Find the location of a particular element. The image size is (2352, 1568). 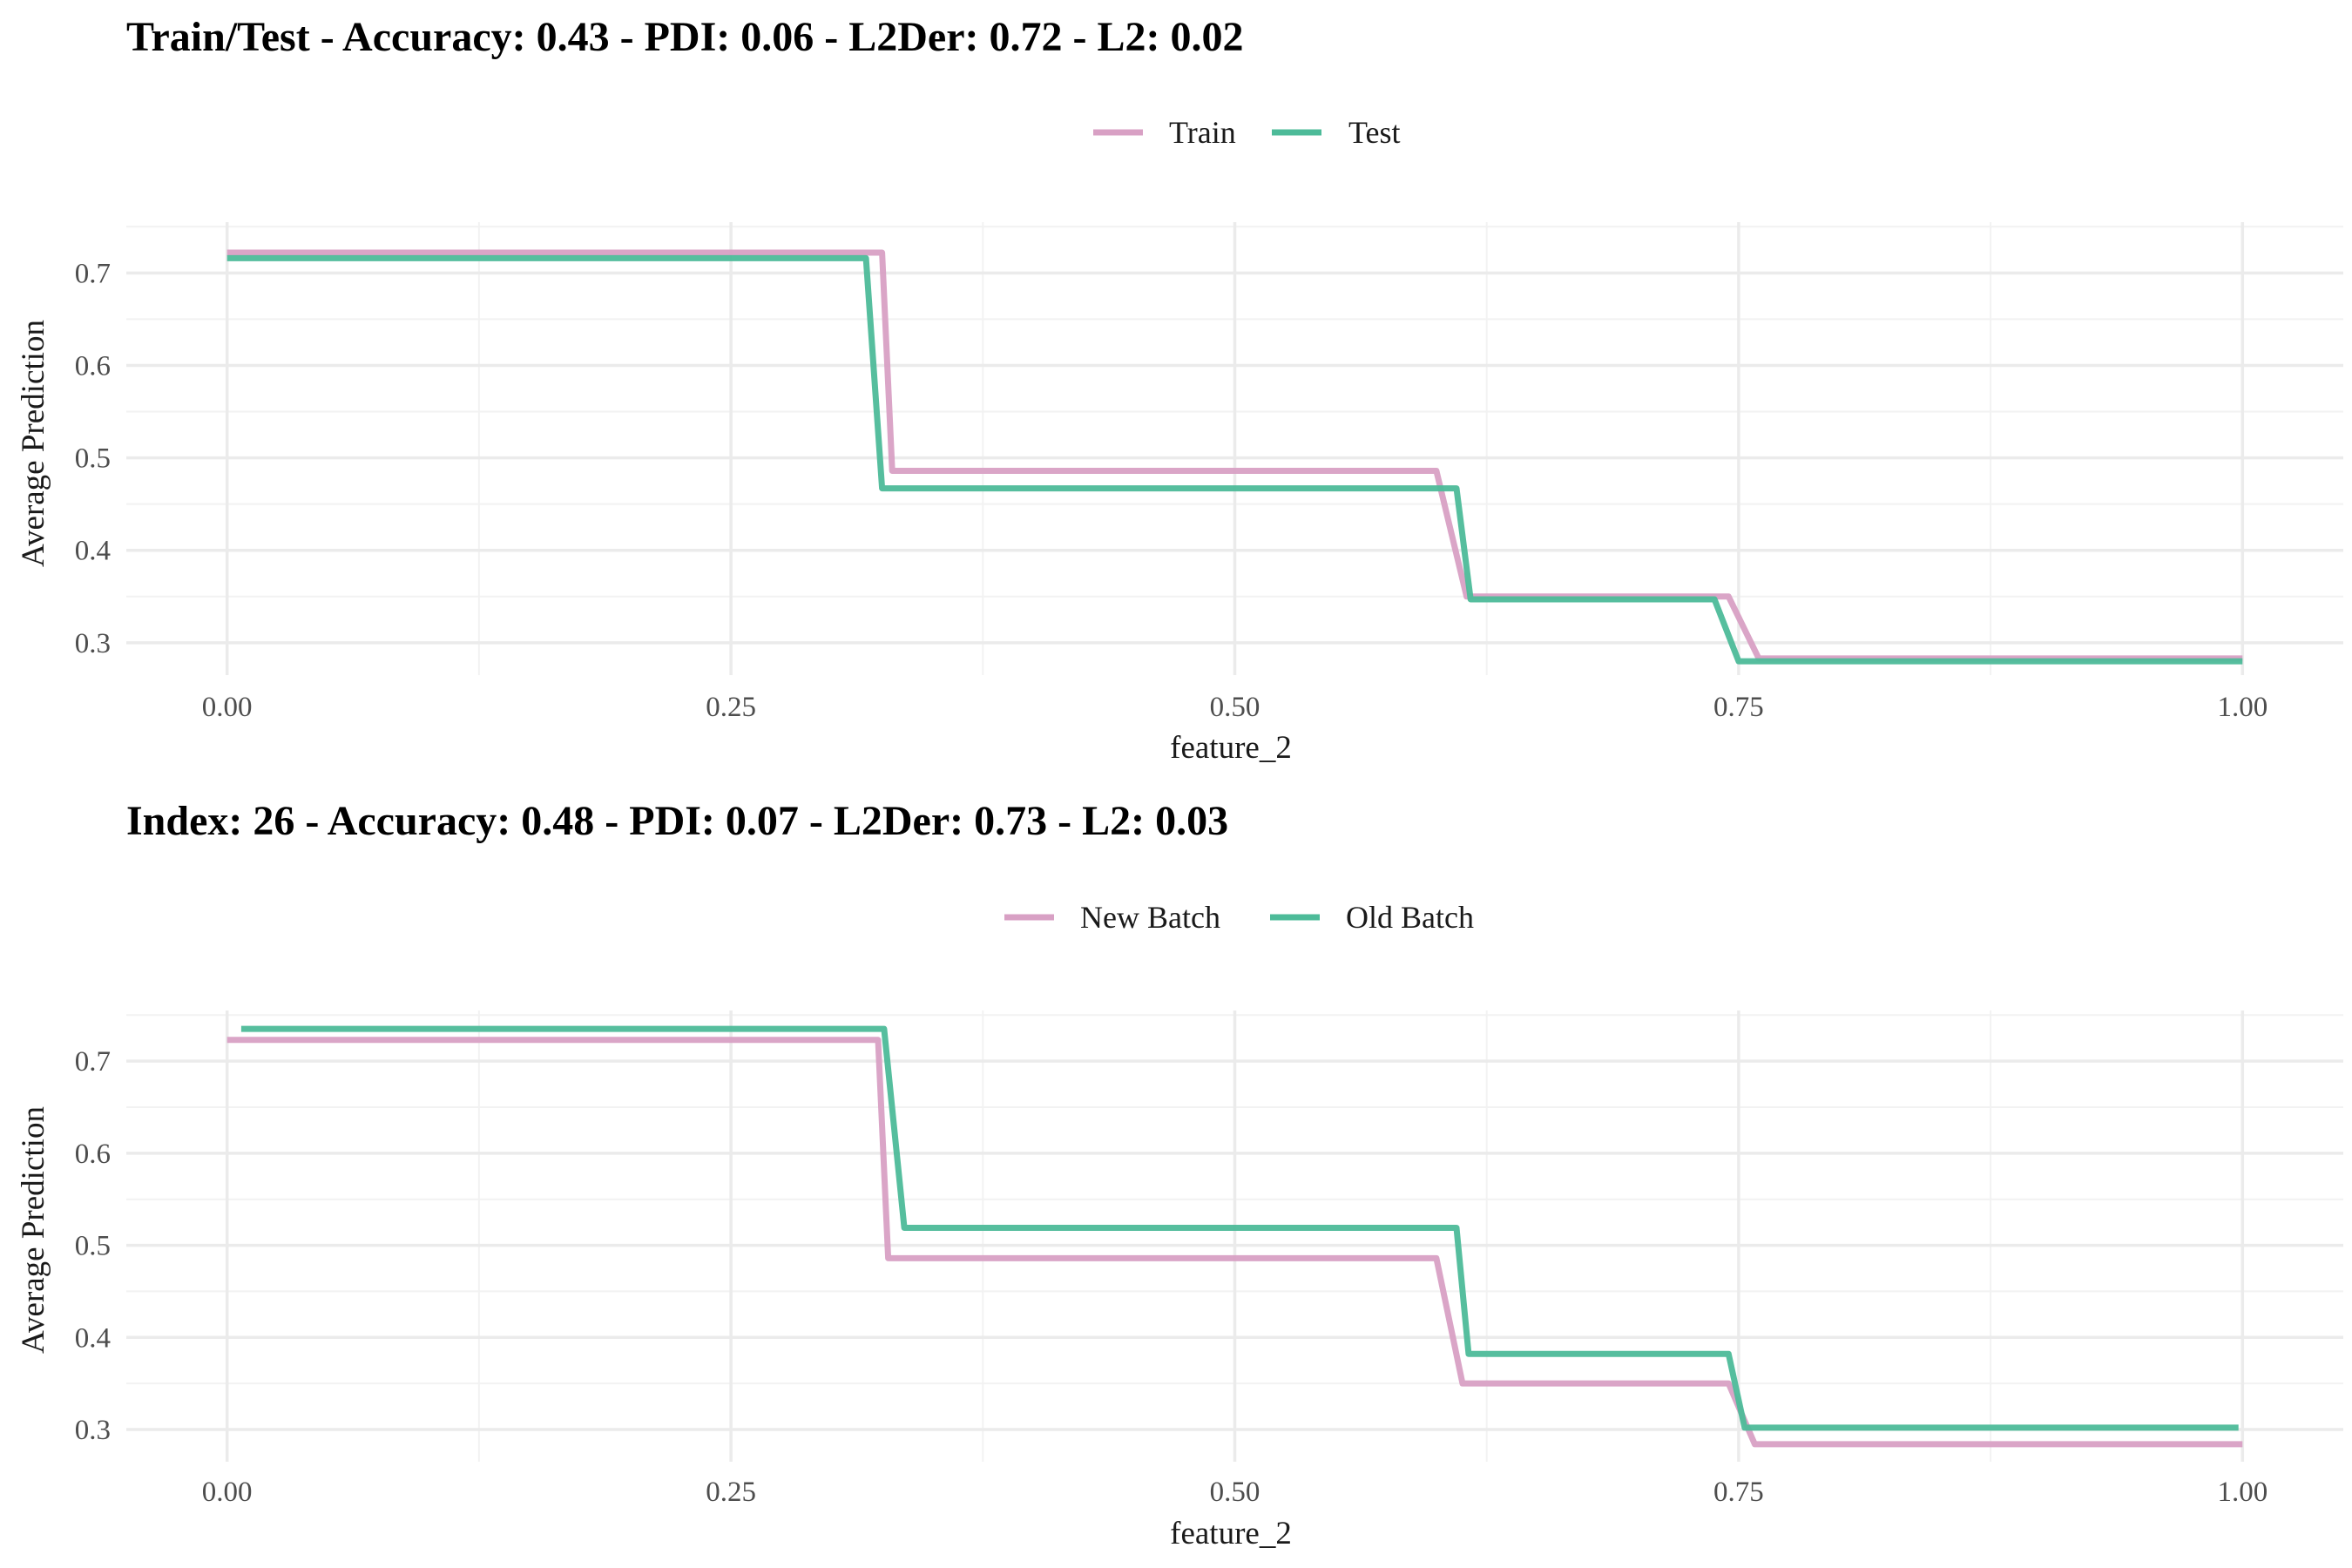

legend-label-old-batch: Old Batch is located at coordinates (1410, 917).